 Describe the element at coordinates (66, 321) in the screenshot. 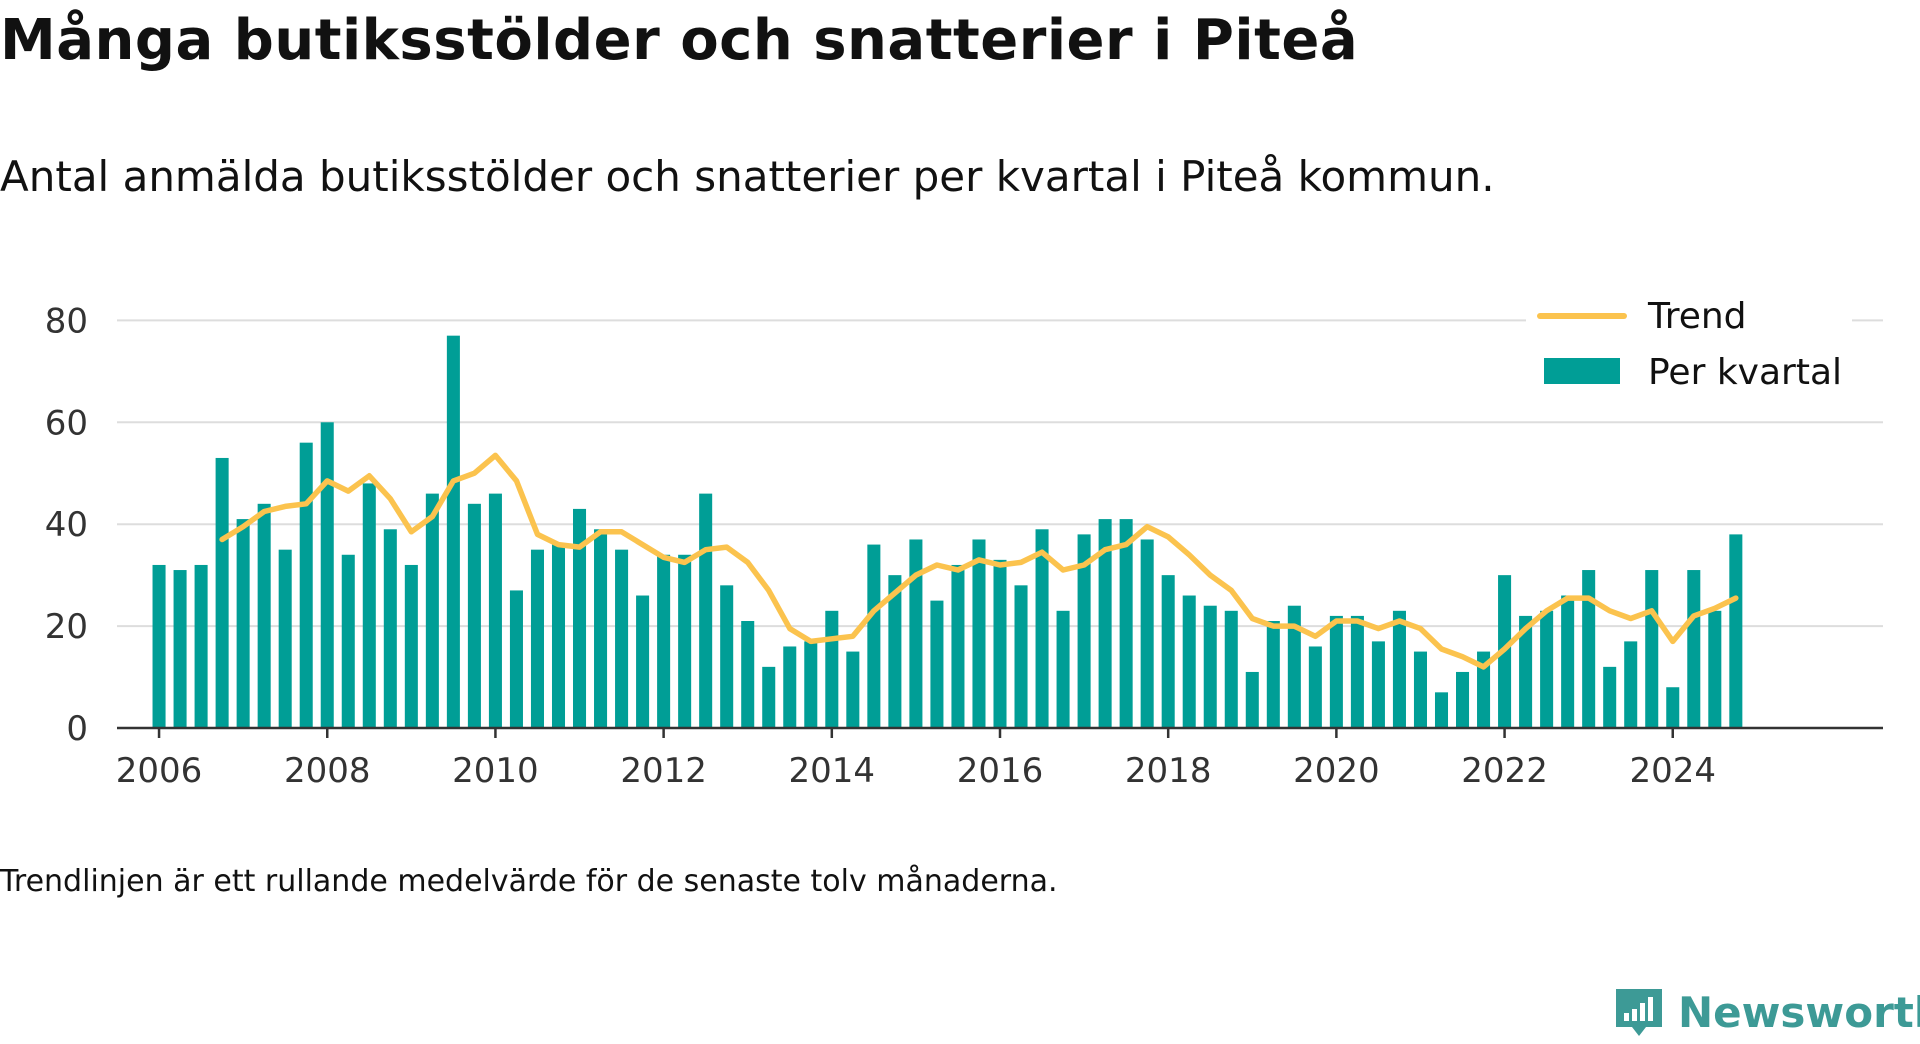

I see `y-tick-label: 80` at that location.